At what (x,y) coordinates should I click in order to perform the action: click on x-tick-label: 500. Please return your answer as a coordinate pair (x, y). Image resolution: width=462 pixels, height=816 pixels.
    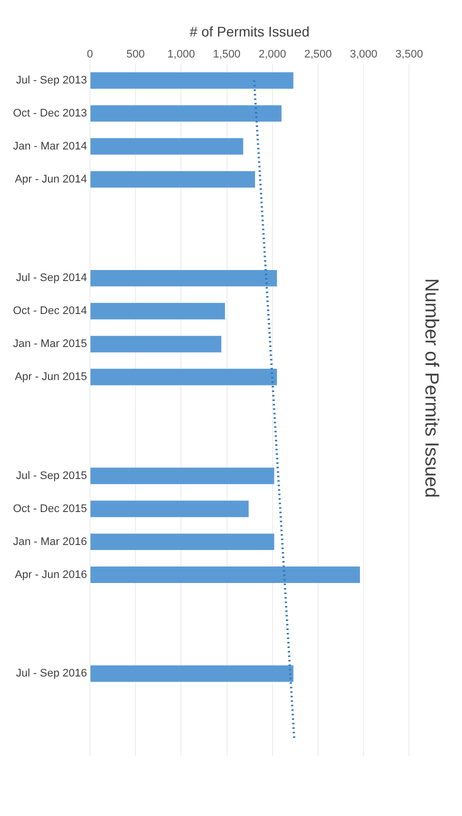
    Looking at the image, I should click on (135, 54).